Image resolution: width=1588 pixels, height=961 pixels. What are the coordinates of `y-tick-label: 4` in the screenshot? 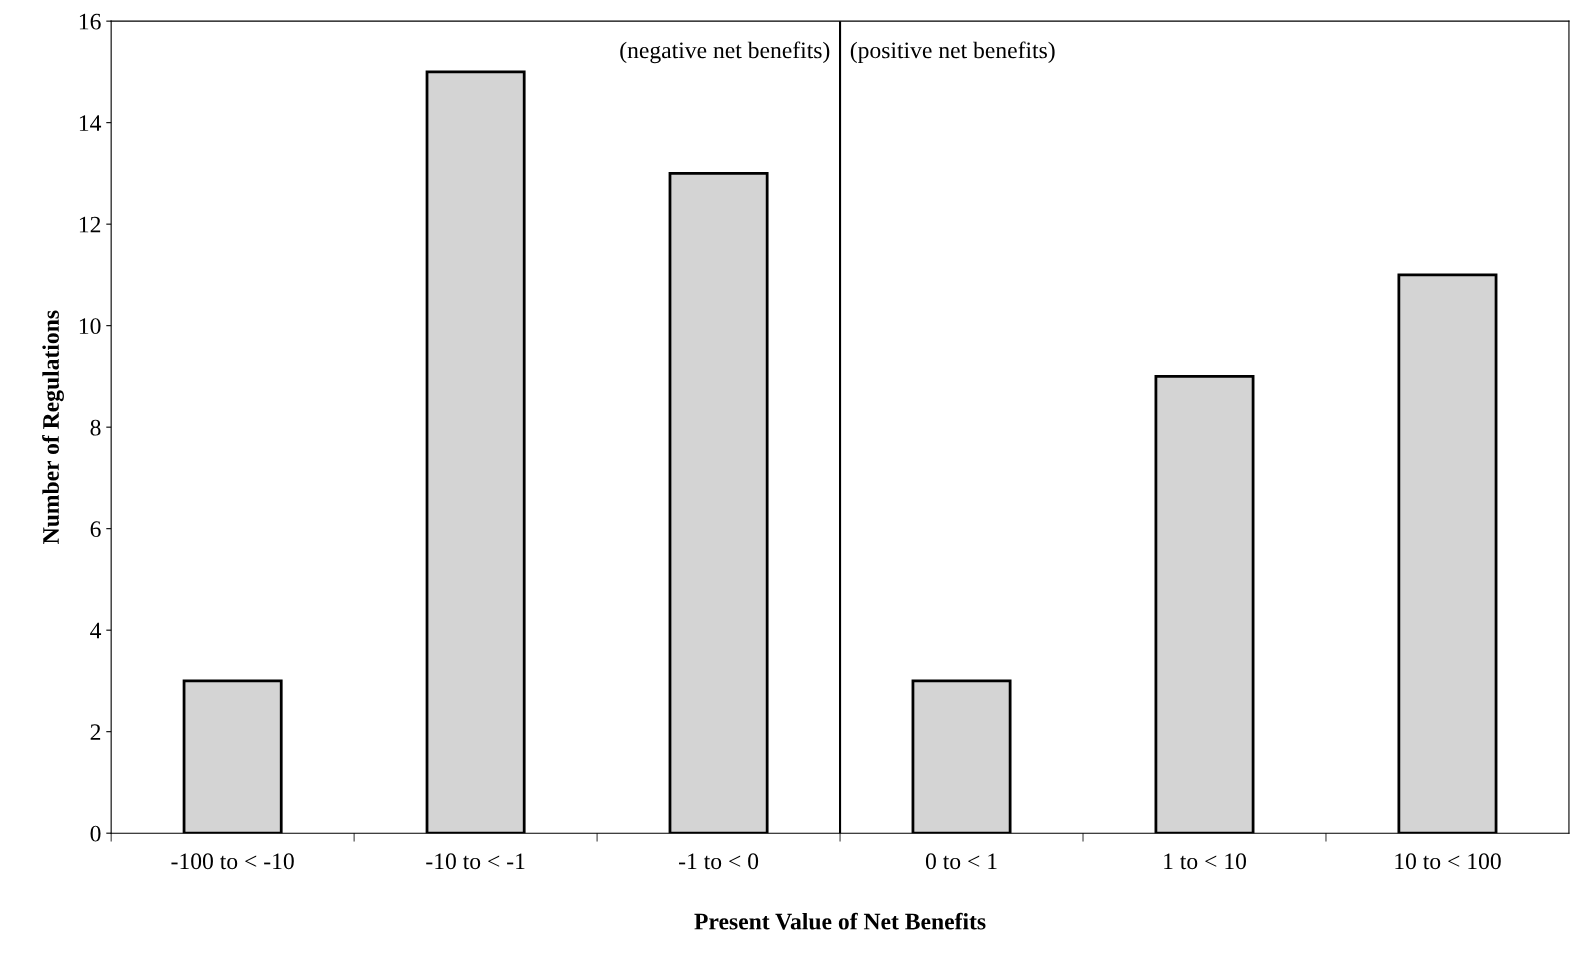 It's located at (96, 630).